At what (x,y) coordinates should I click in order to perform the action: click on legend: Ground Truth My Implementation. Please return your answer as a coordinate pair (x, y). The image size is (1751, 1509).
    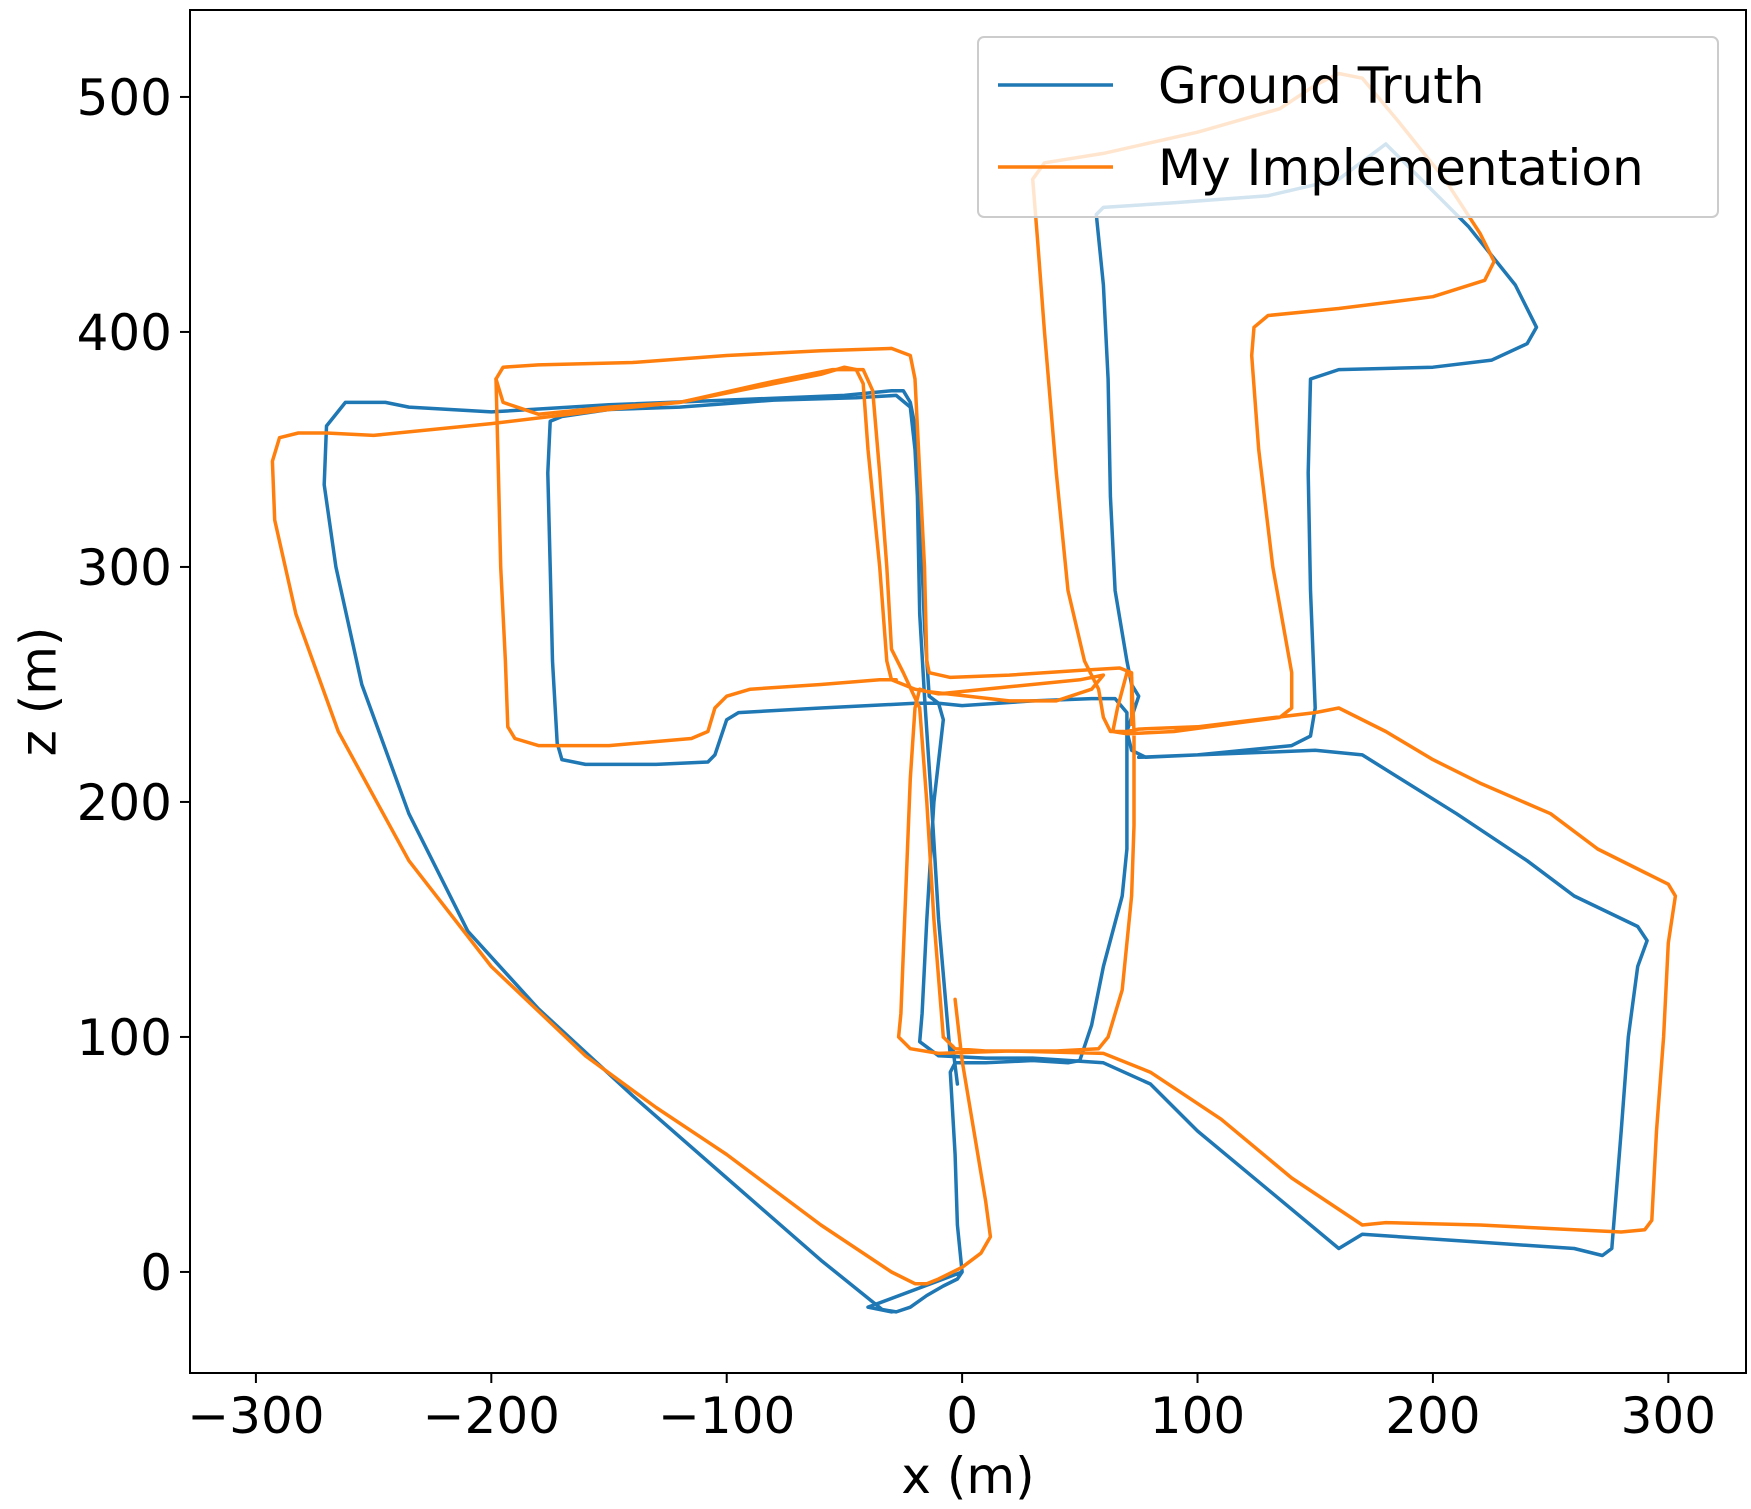
    Looking at the image, I should click on (1348, 127).